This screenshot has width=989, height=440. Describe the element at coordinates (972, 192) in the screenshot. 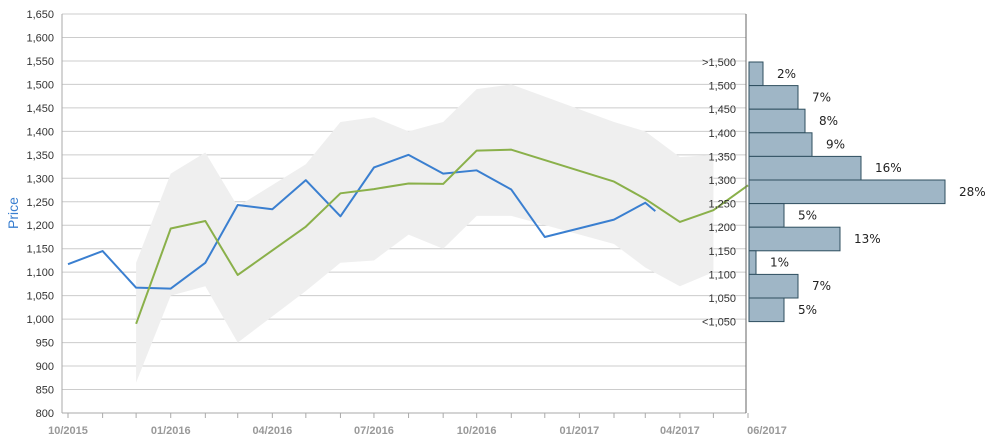

I see `histogram-percent-label: 28%` at that location.